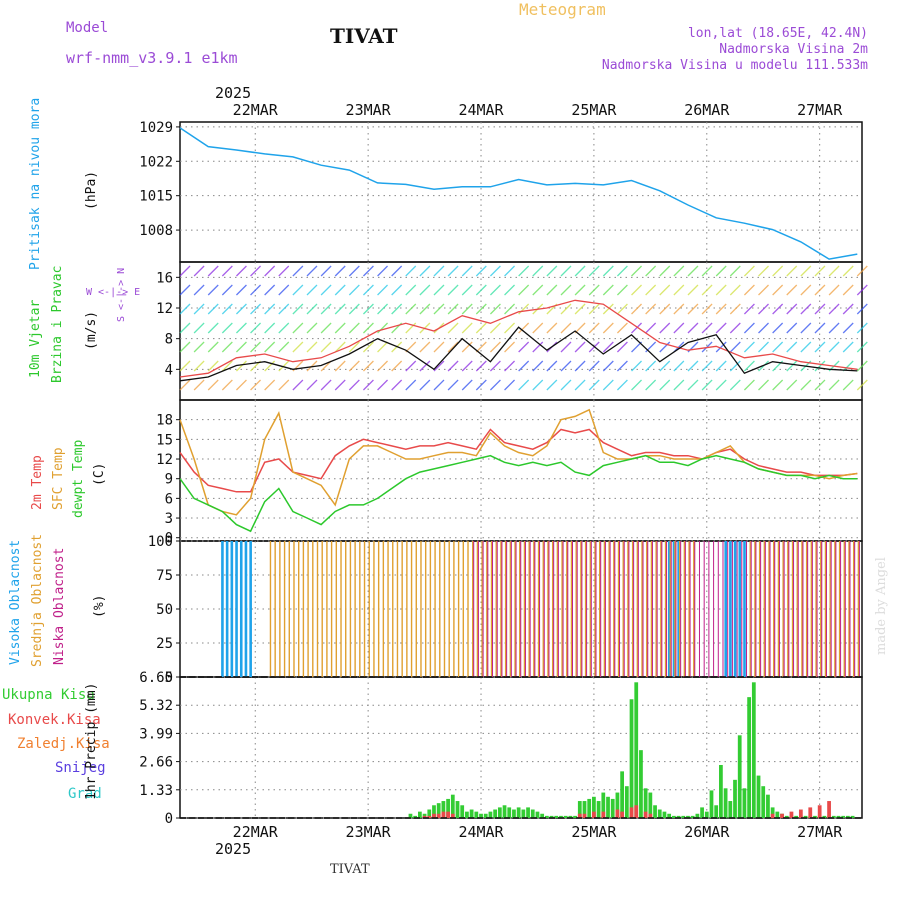 This screenshot has width=900, height=900. I want to click on y-tick-label-pres: 1029, so click(156, 128).